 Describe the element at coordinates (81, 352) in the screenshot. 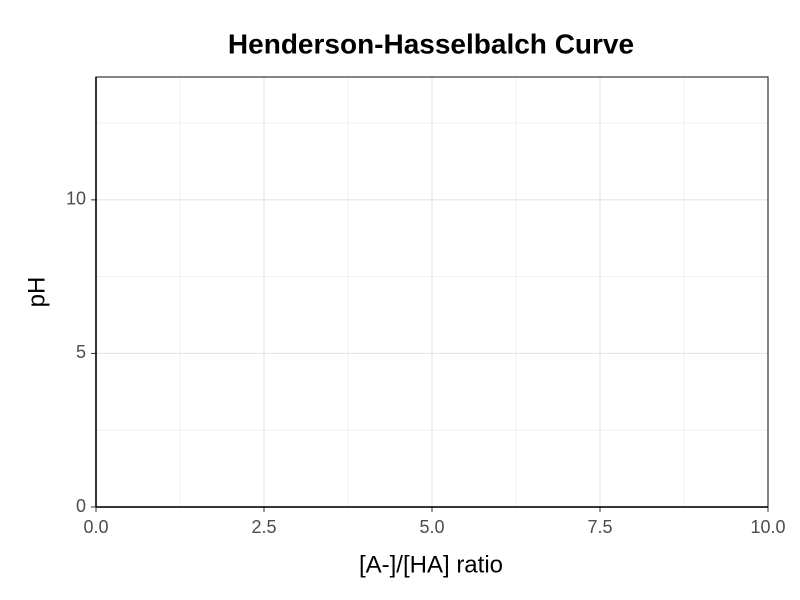

I see `y-tick-label: 5` at that location.